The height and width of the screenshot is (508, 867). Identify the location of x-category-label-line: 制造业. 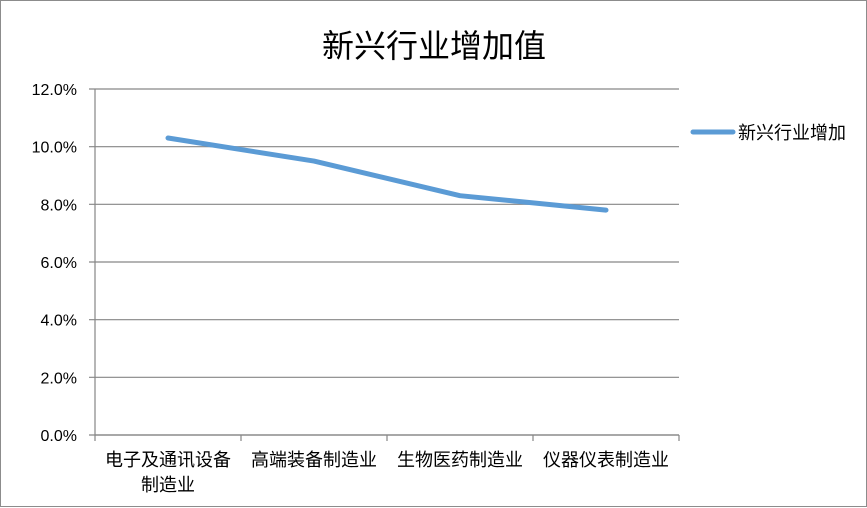
(168, 485).